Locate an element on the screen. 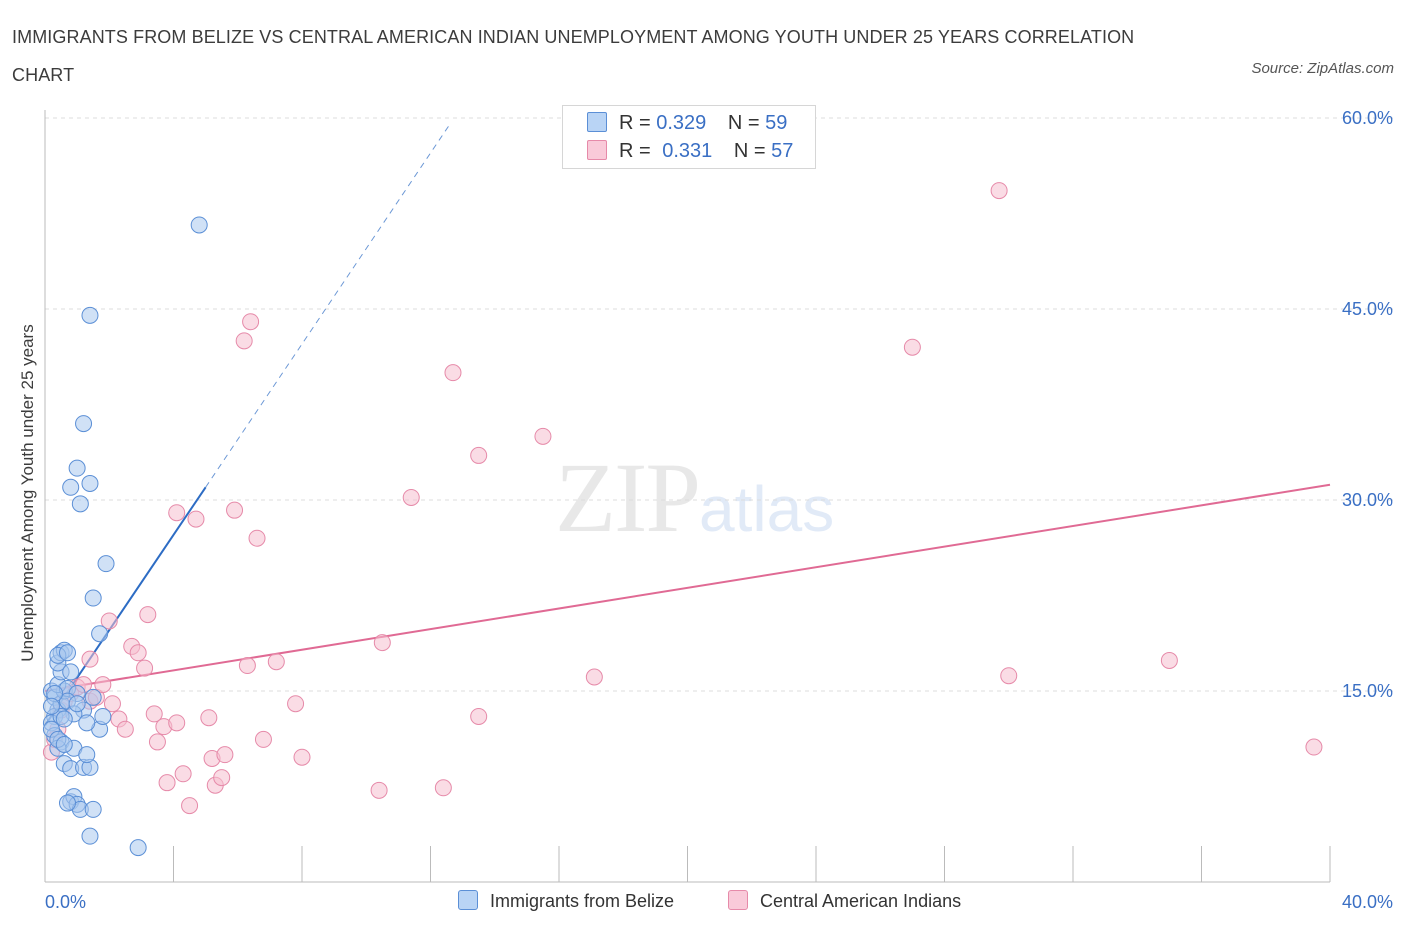  swatch-belize is located at coordinates (597, 122).